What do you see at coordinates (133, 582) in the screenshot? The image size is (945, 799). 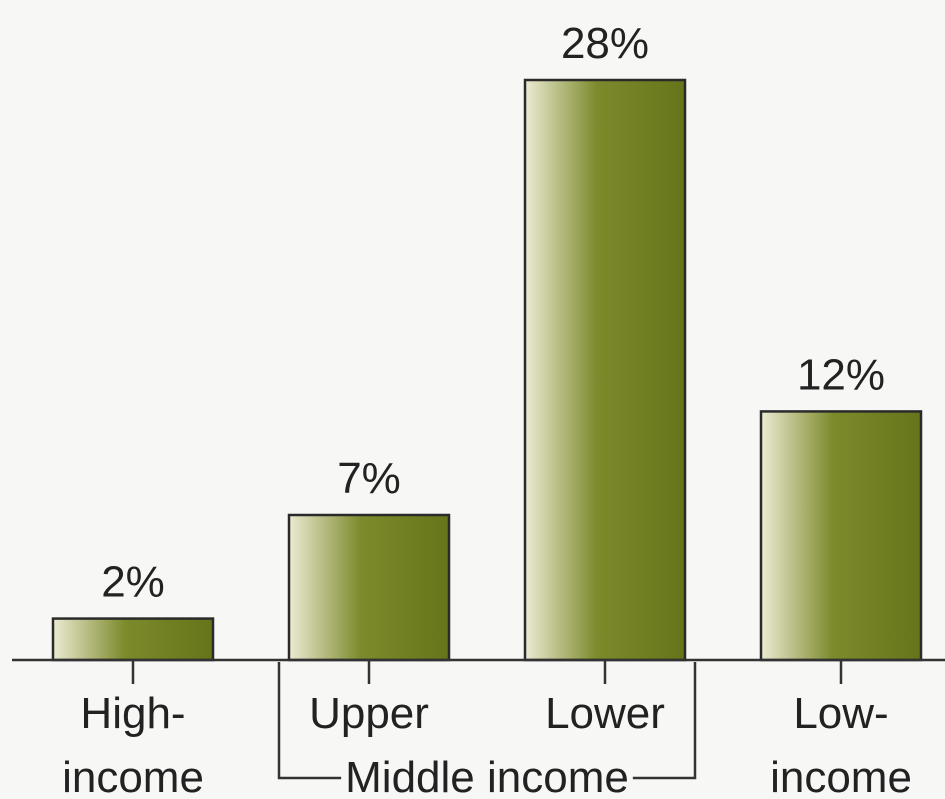 I see `value-label: 2%` at bounding box center [133, 582].